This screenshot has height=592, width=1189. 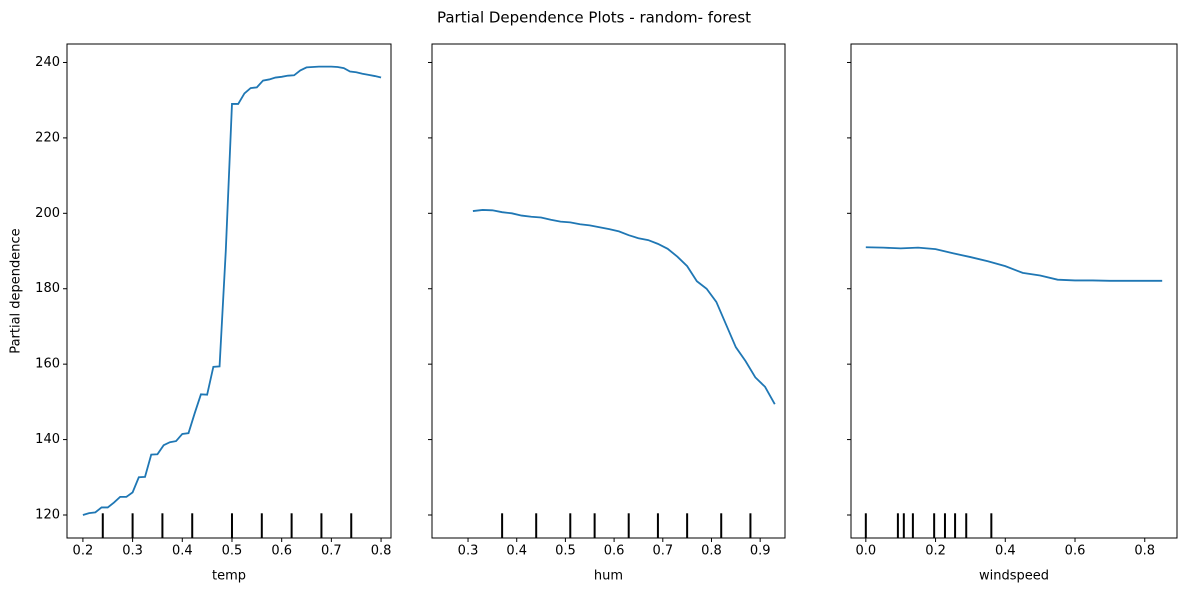 I want to click on x-tick-label: 0.9, so click(x=760, y=551).